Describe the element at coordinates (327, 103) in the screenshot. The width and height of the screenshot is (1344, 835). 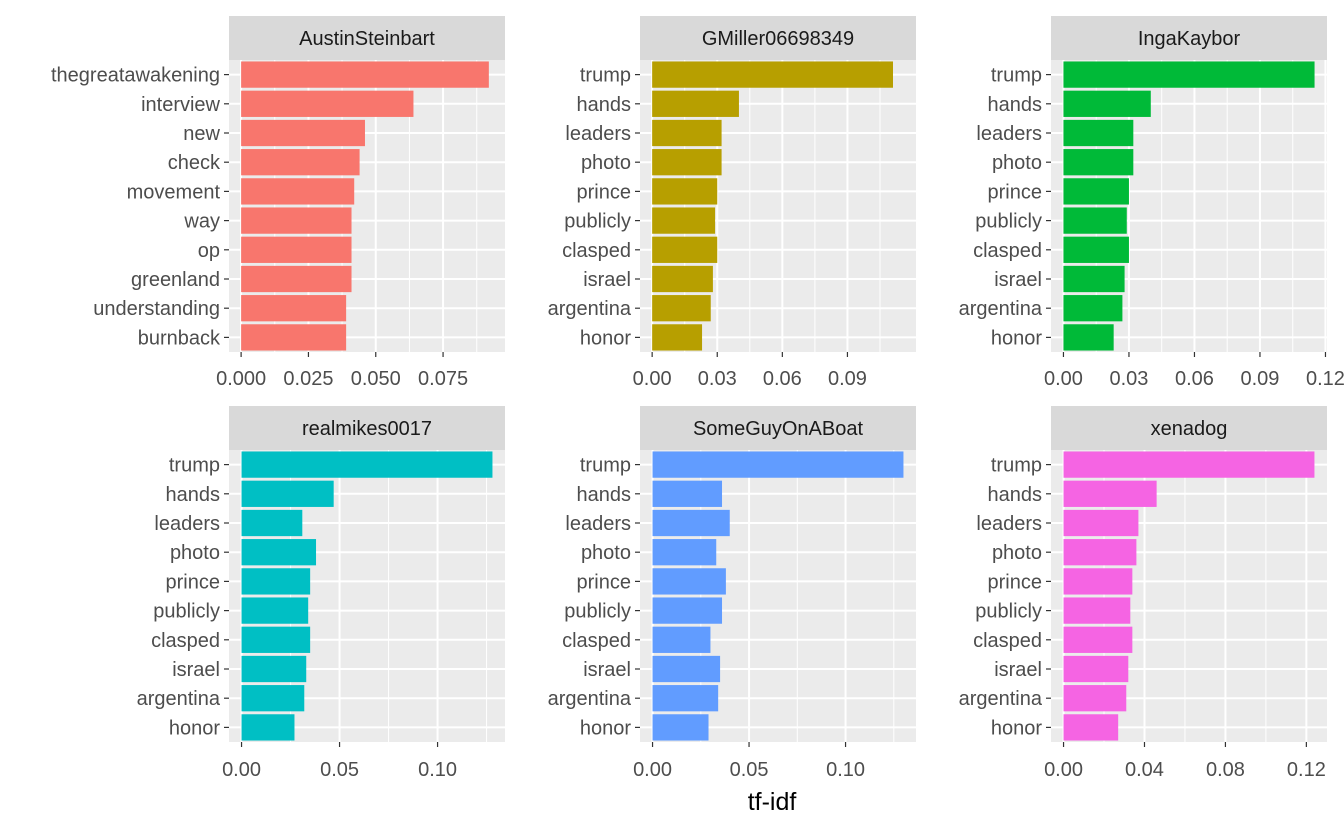
I see `bar-interview` at that location.